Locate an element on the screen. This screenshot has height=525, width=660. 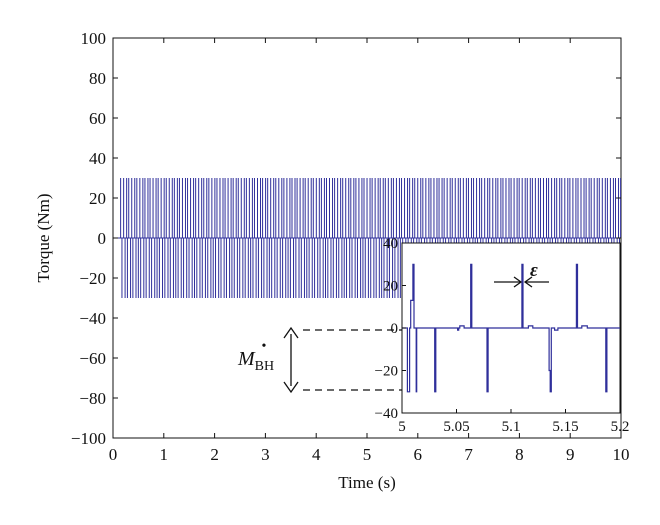
x-tick-label: 7 is located at coordinates (468, 454).